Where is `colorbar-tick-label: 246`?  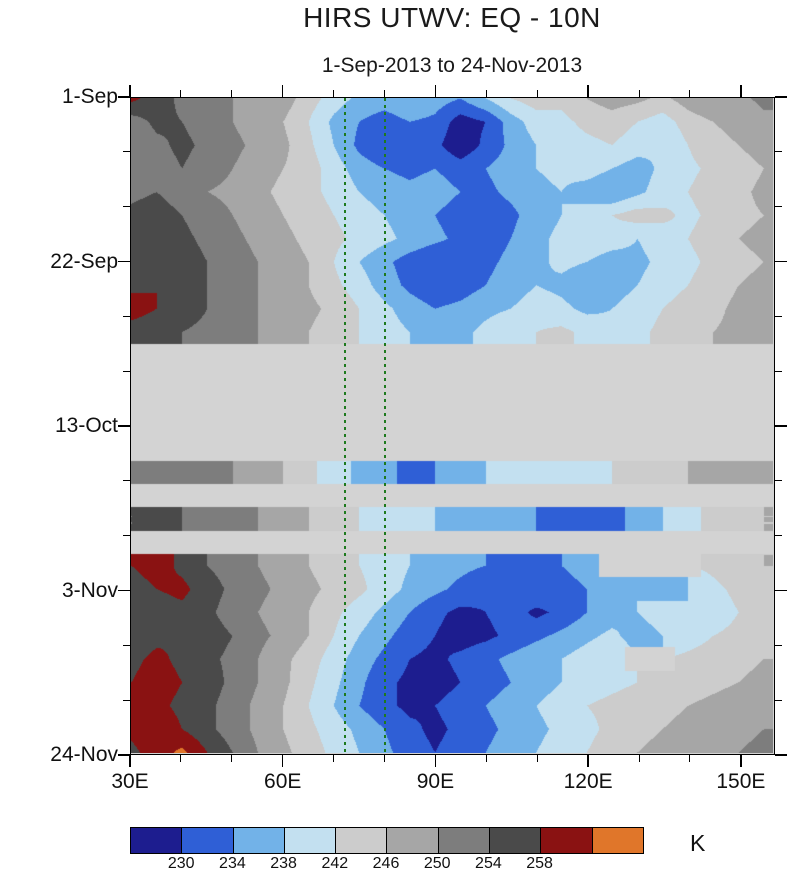
colorbar-tick-label: 246 is located at coordinates (386, 862).